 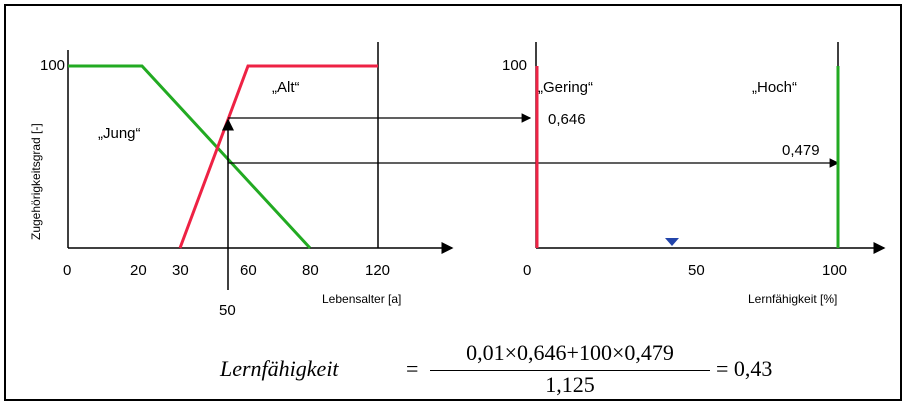 I want to click on right-x-tick-100: 100, so click(x=834, y=270).